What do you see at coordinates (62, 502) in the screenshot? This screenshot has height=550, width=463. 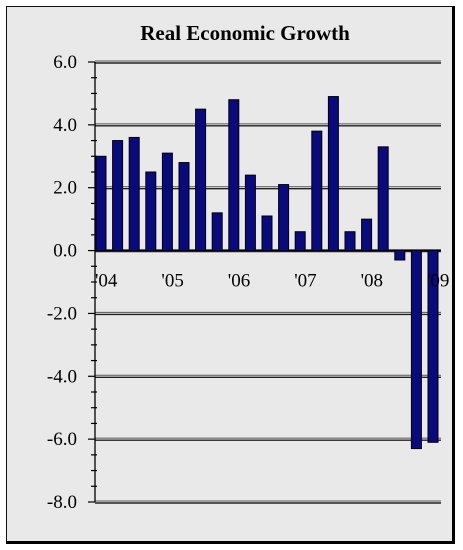 I see `y-tick-label: -8.0` at bounding box center [62, 502].